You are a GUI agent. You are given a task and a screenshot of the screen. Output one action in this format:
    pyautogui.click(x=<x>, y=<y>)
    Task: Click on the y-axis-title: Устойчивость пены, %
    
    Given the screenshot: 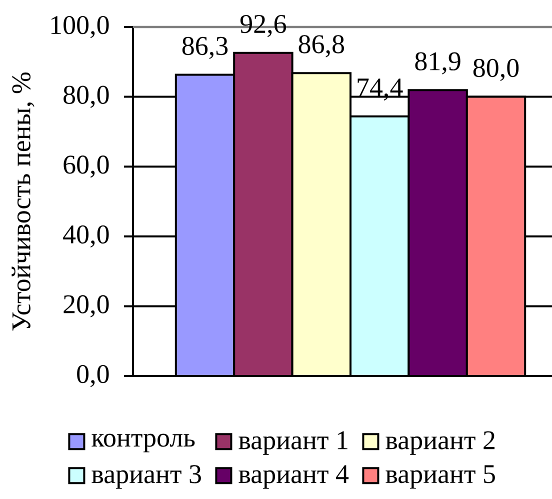 What is the action you would take?
    pyautogui.click(x=23, y=201)
    